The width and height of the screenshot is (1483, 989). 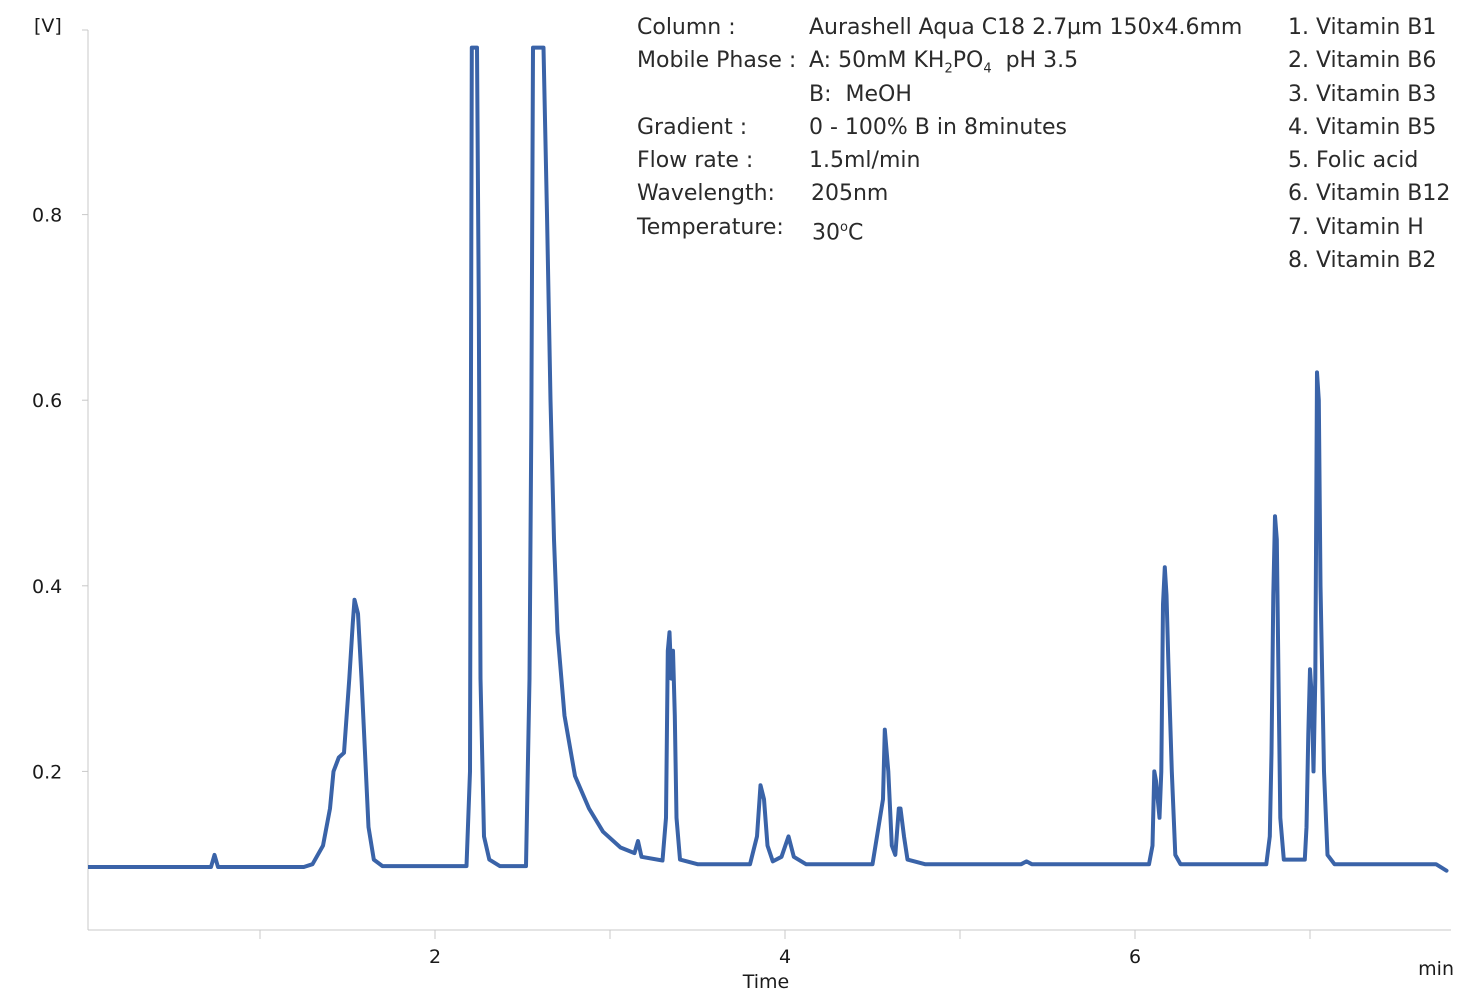 What do you see at coordinates (1356, 227) in the screenshot?
I see `peak-item: 7. Vitamin H` at bounding box center [1356, 227].